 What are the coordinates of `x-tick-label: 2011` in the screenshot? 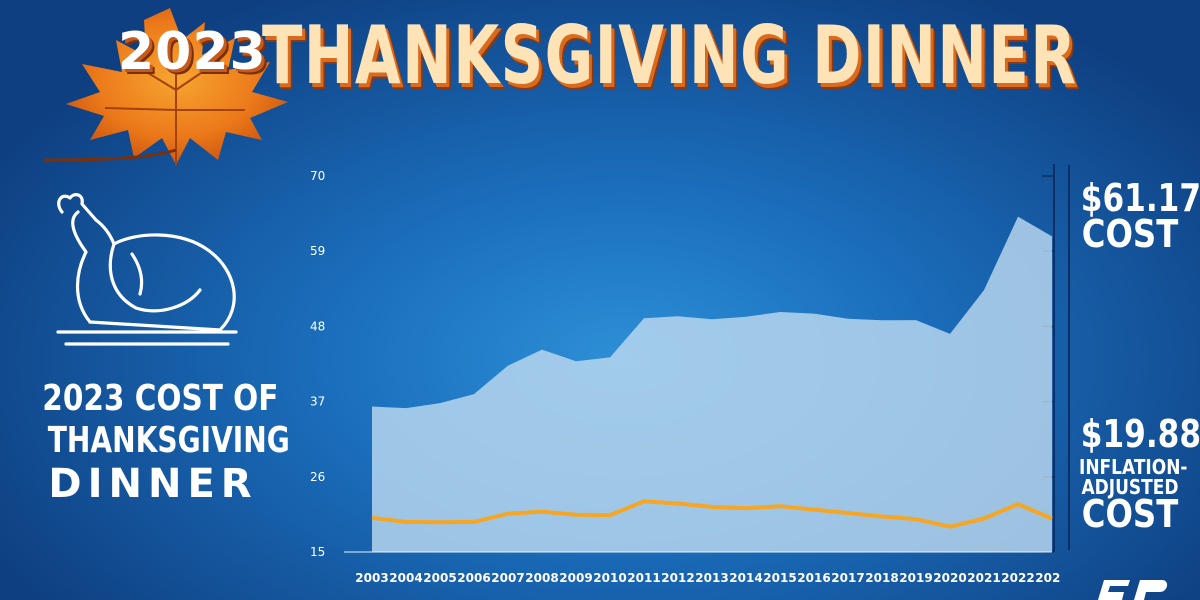 It's located at (643, 578).